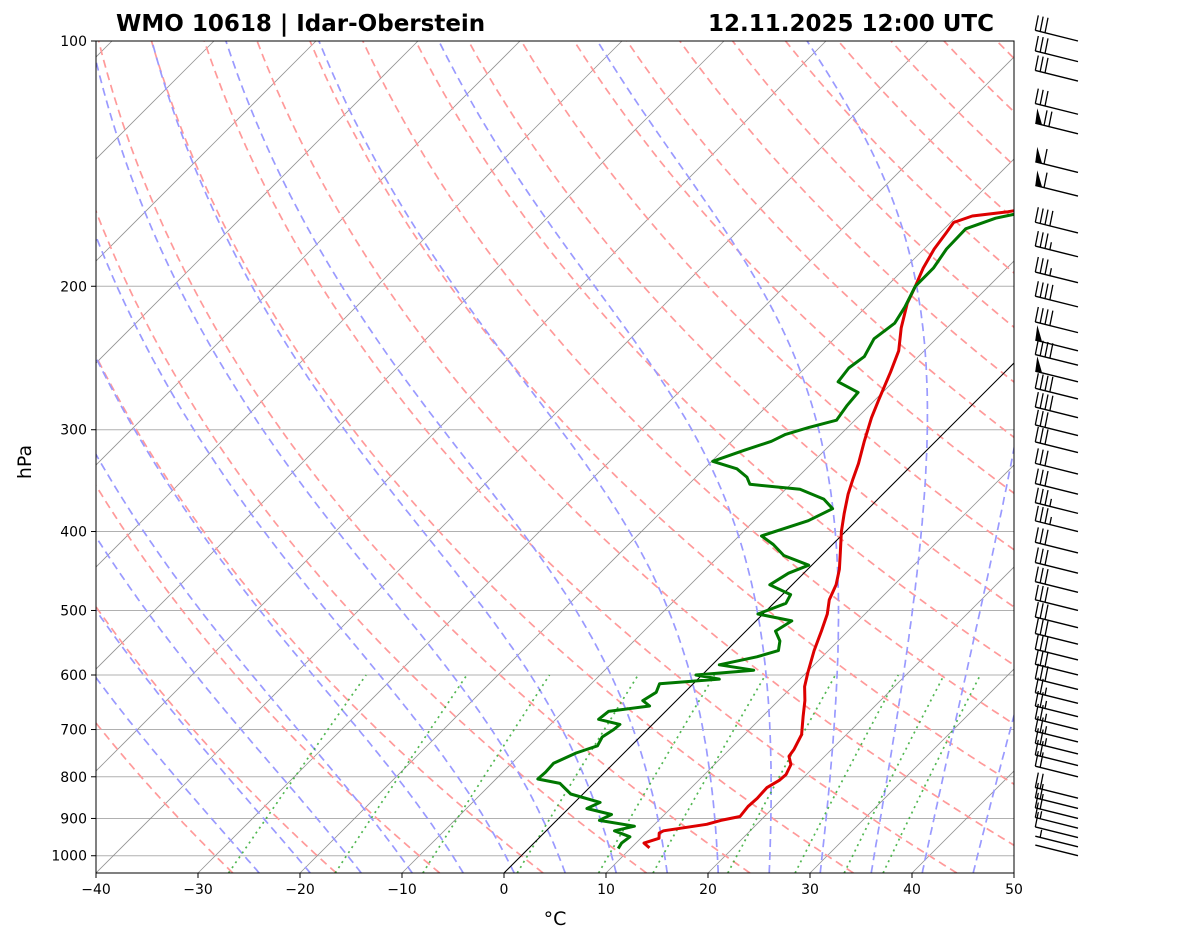 The height and width of the screenshot is (941, 1181). What do you see at coordinates (912, 890) in the screenshot?
I see `x-tick-label: 40` at bounding box center [912, 890].